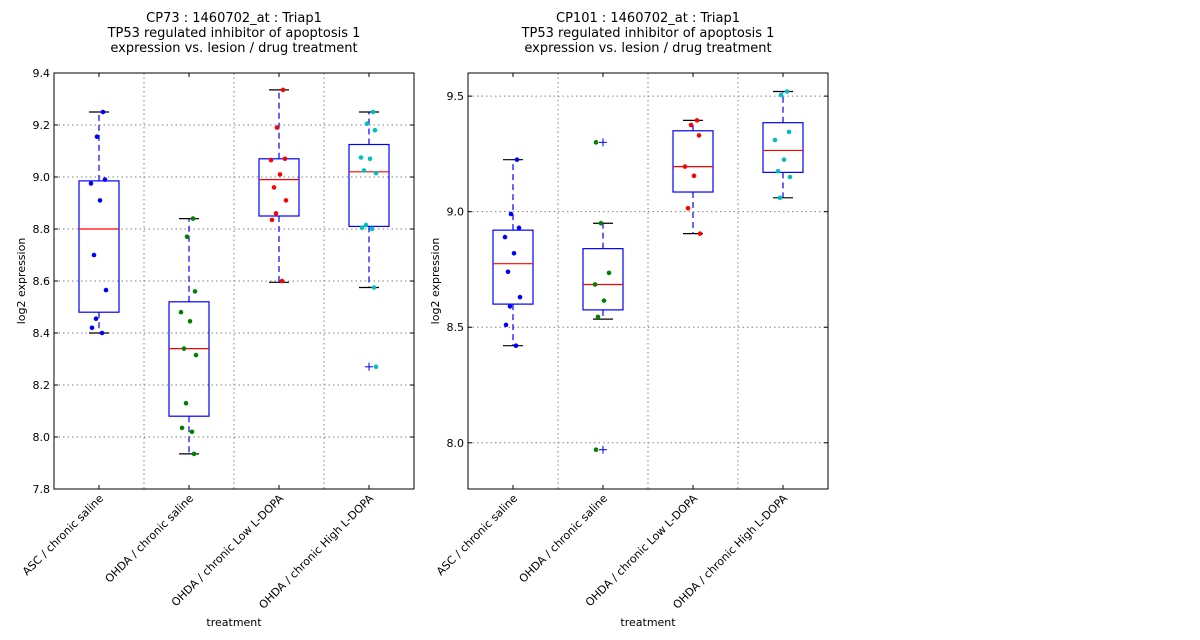 This screenshot has height=640, width=1200. I want to click on y-tick-label: 9.2, so click(42, 125).